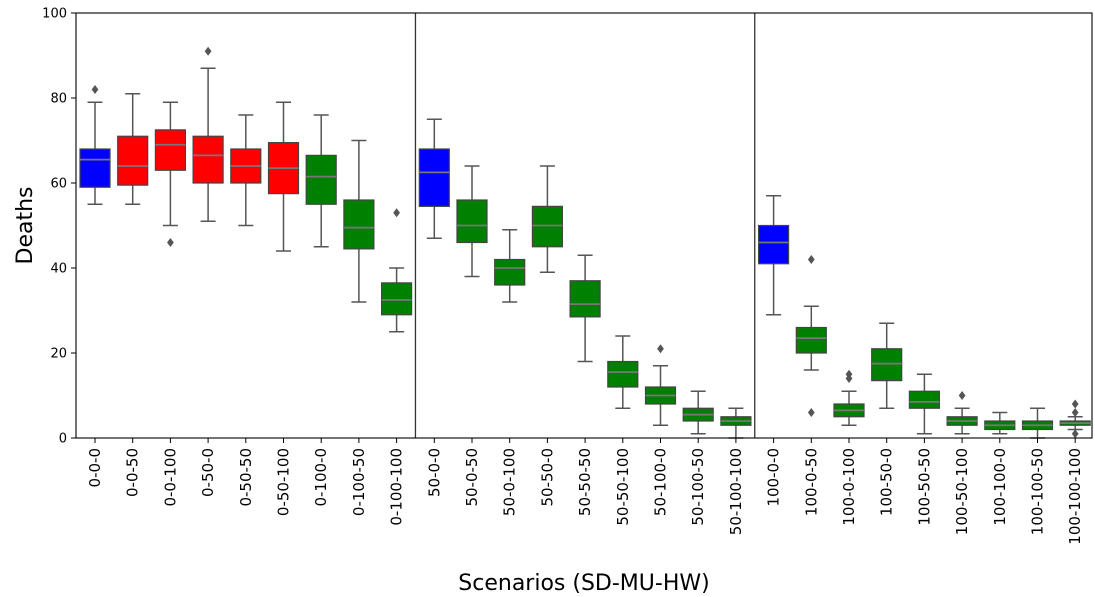  Describe the element at coordinates (434, 472) in the screenshot. I see `x-tick-label: 50-0-0` at that location.